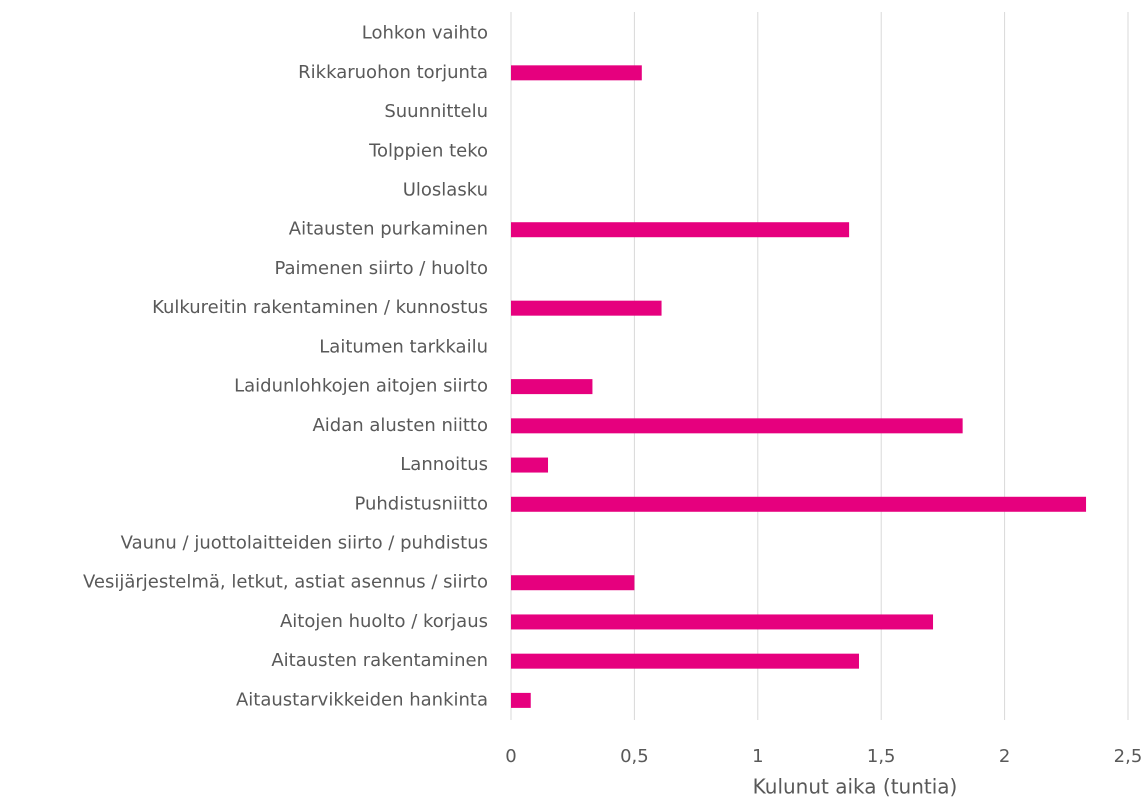 The height and width of the screenshot is (804, 1146). What do you see at coordinates (445, 190) in the screenshot?
I see `y-tick-label: Uloslasku` at bounding box center [445, 190].